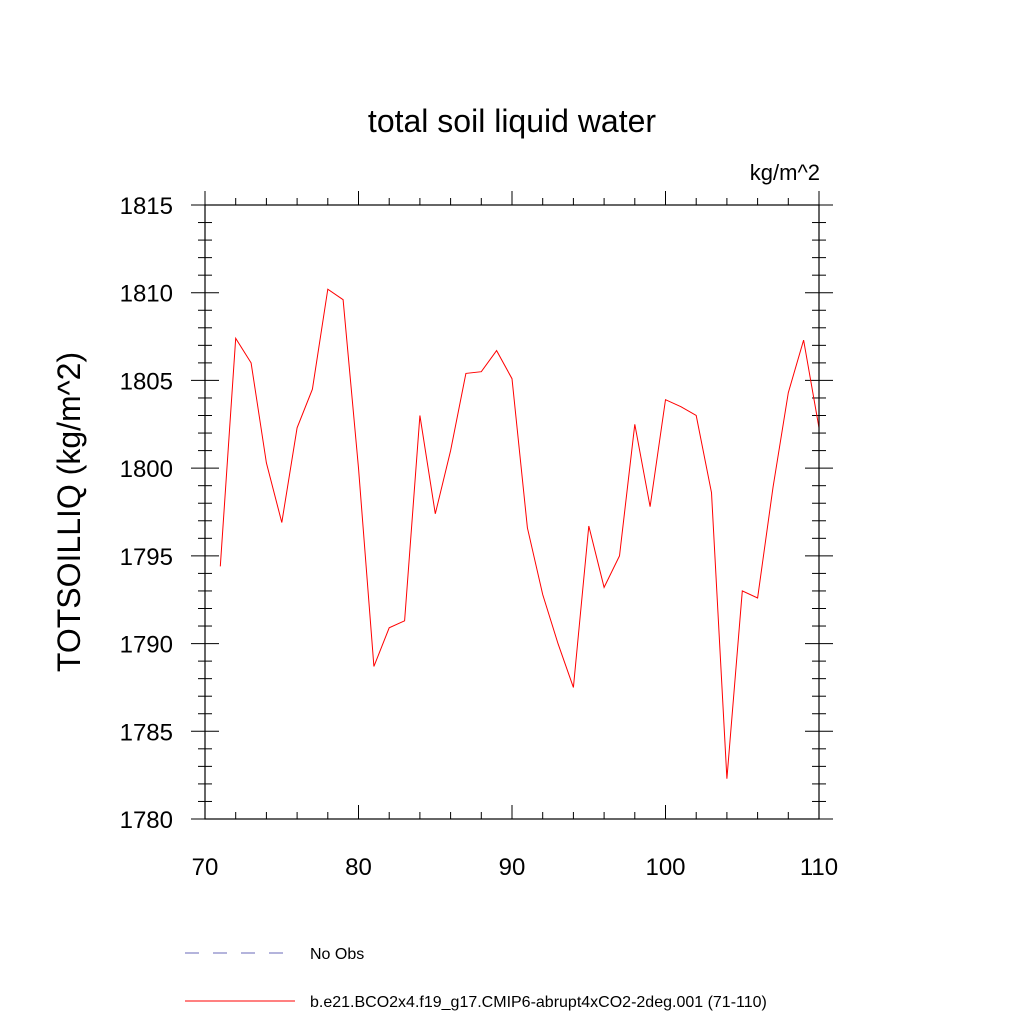  What do you see at coordinates (146, 557) in the screenshot?
I see `y-tick-label: 1795` at bounding box center [146, 557].